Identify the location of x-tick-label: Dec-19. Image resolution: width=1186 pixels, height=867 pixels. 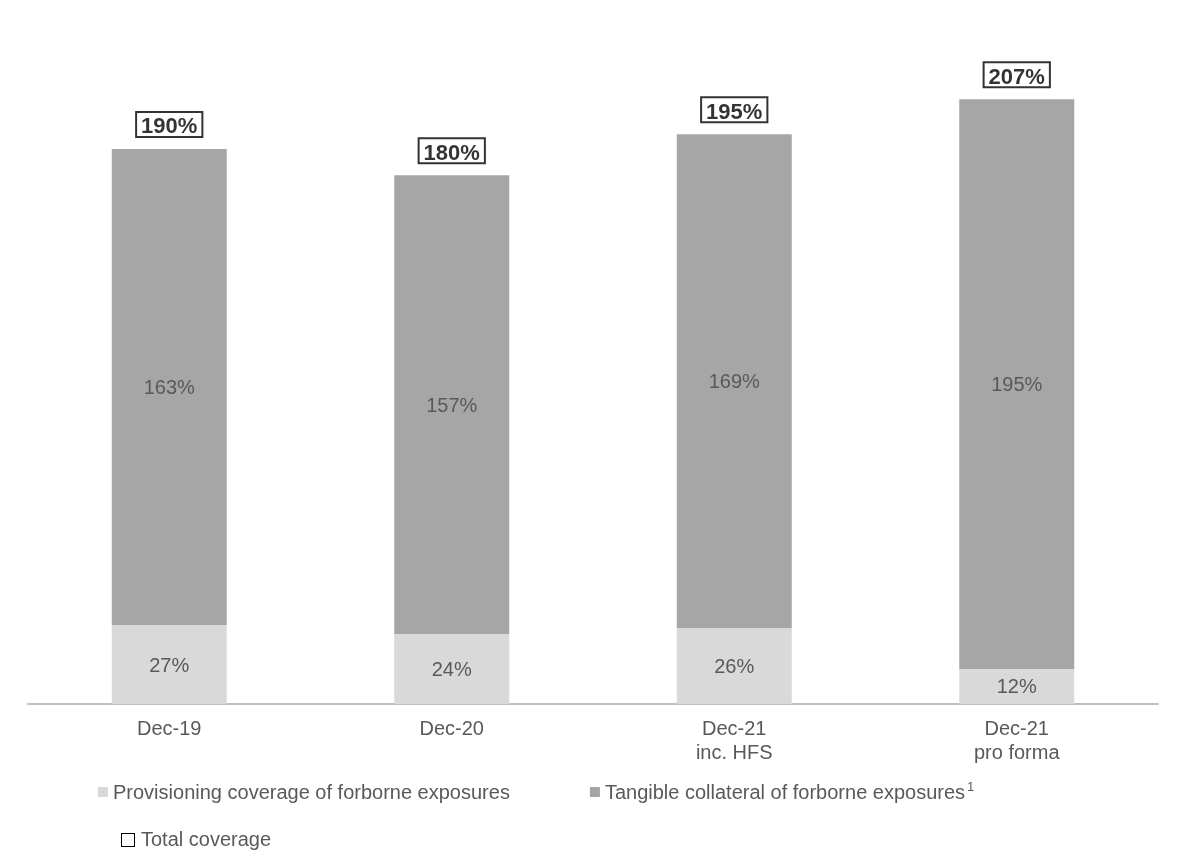
(169, 728).